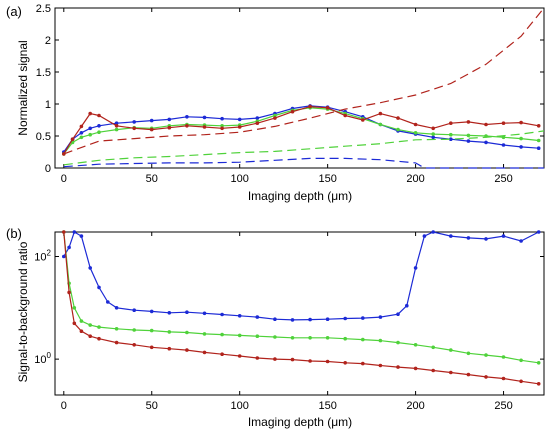 This screenshot has height=433, width=550. I want to click on a-series-1-line, so click(301, 131).